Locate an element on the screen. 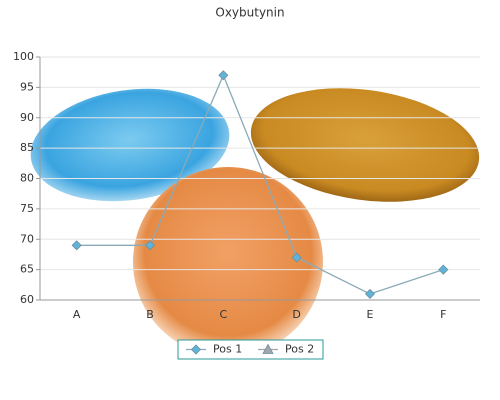 The height and width of the screenshot is (400, 500). x-tick-label: D is located at coordinates (296, 314).